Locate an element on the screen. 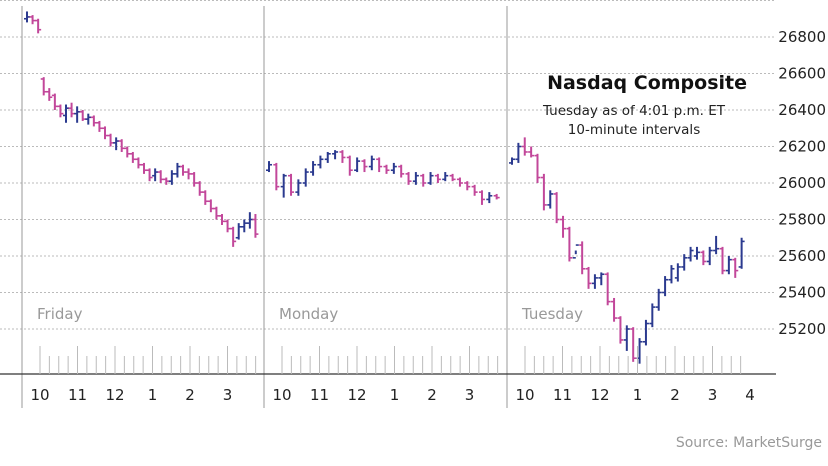  y-tick-label: 26000 is located at coordinates (802, 183).